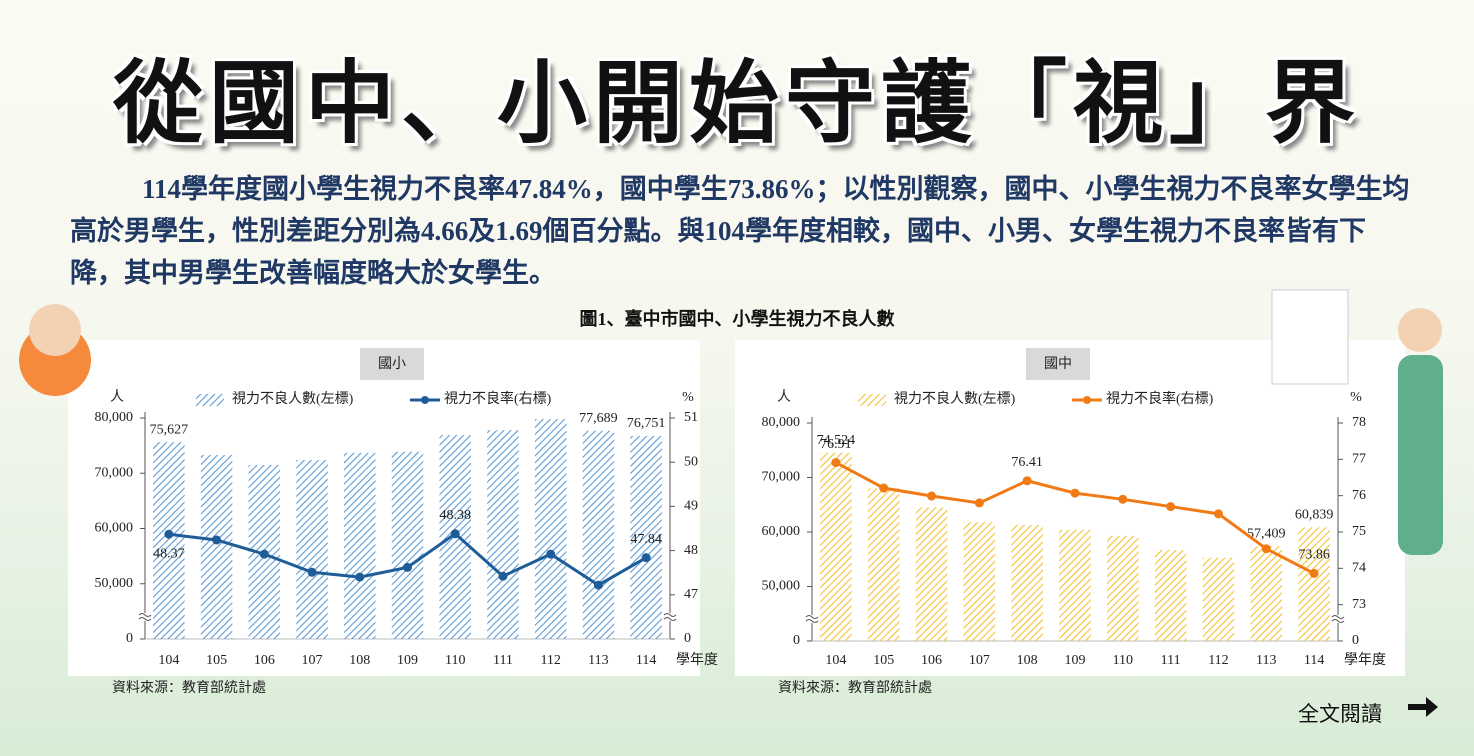 This screenshot has height=756, width=1474. Describe the element at coordinates (781, 422) in the screenshot. I see `y-tick-label: 80,000` at that location.